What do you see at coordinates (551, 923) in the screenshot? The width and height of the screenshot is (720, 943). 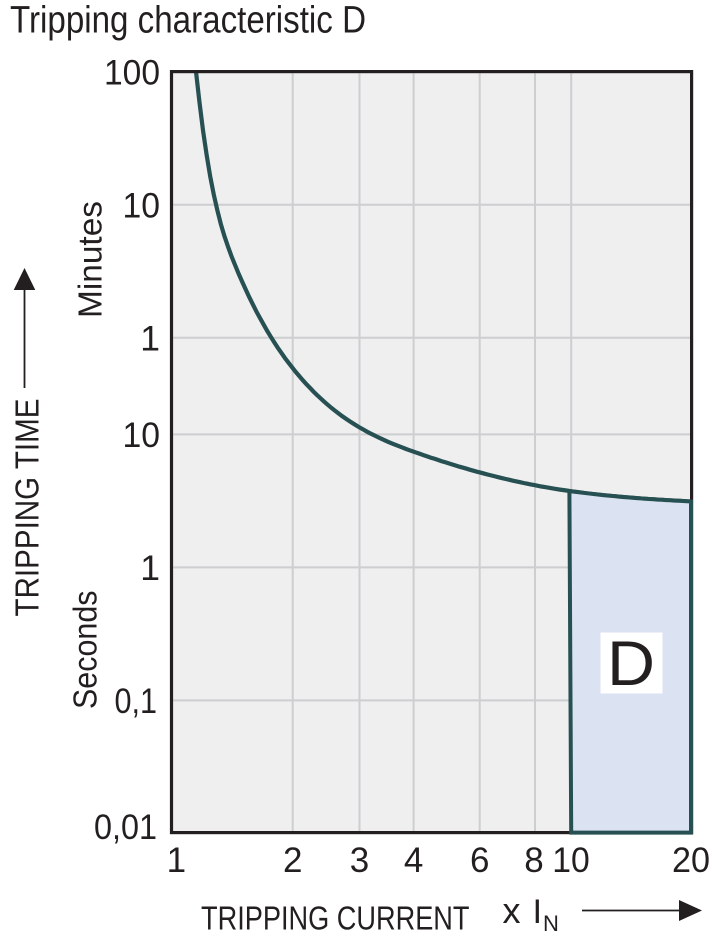 I see `svg-text: N` at bounding box center [551, 923].